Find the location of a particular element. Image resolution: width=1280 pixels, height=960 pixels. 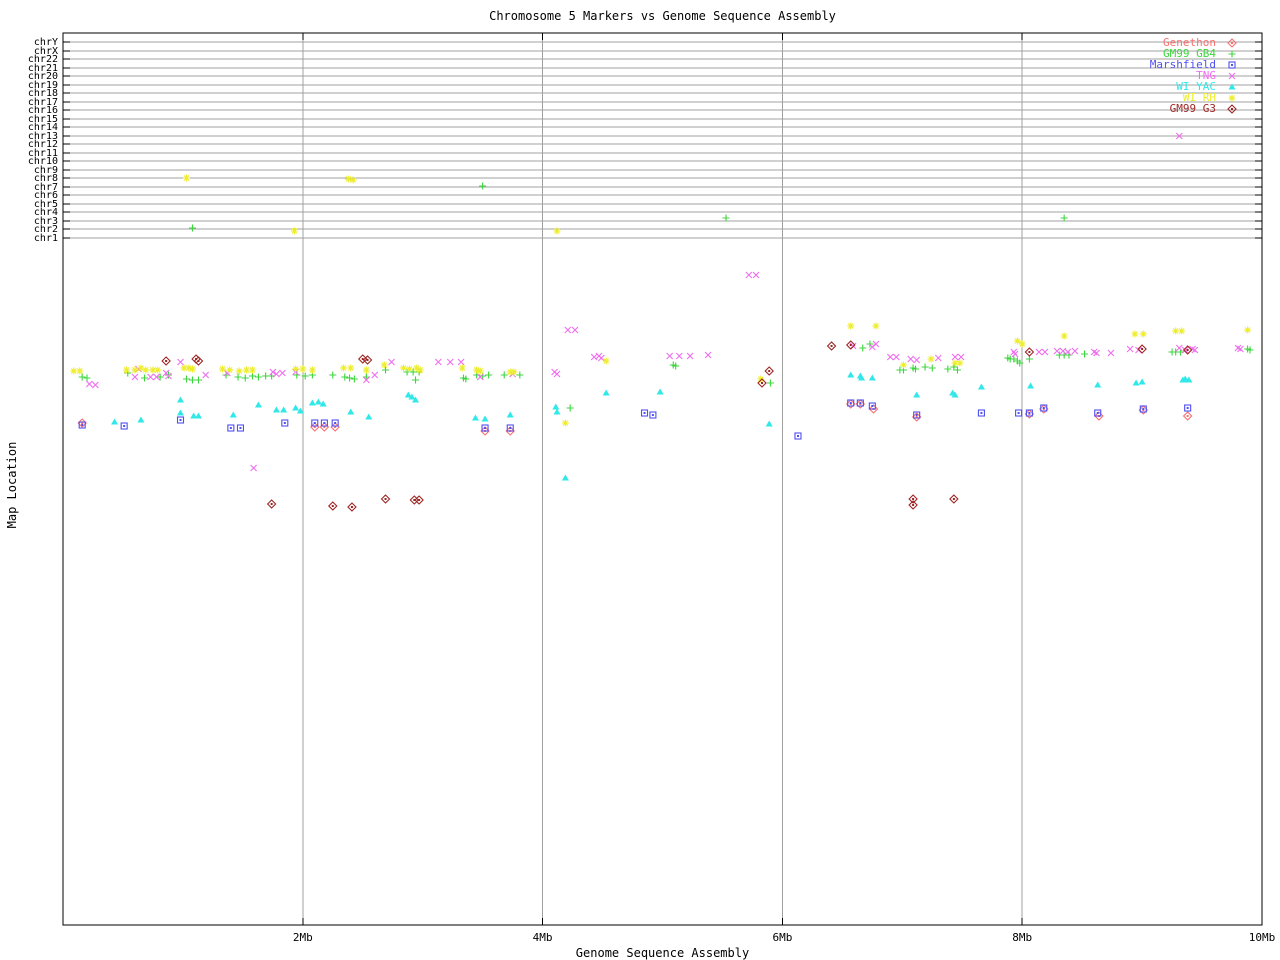

legend-item-wi-yac: WI YAC is located at coordinates (1194, 86).